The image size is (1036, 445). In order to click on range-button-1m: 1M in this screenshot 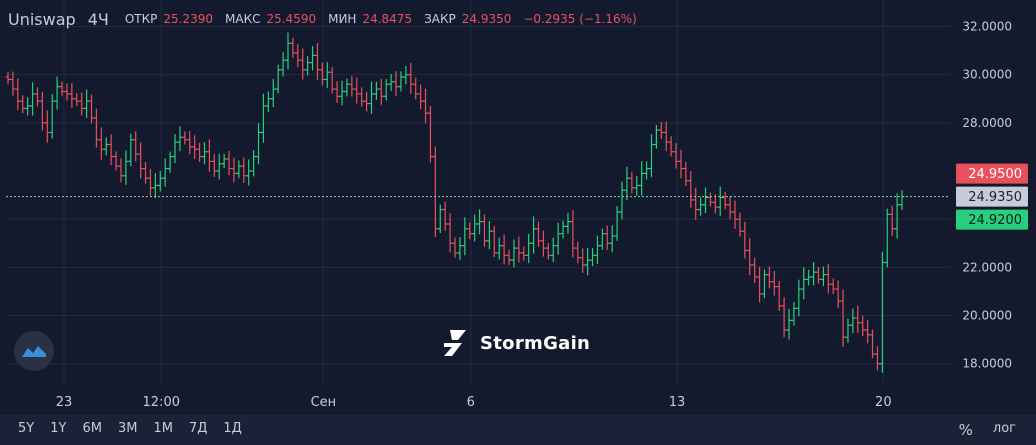, I will do `click(163, 428)`.